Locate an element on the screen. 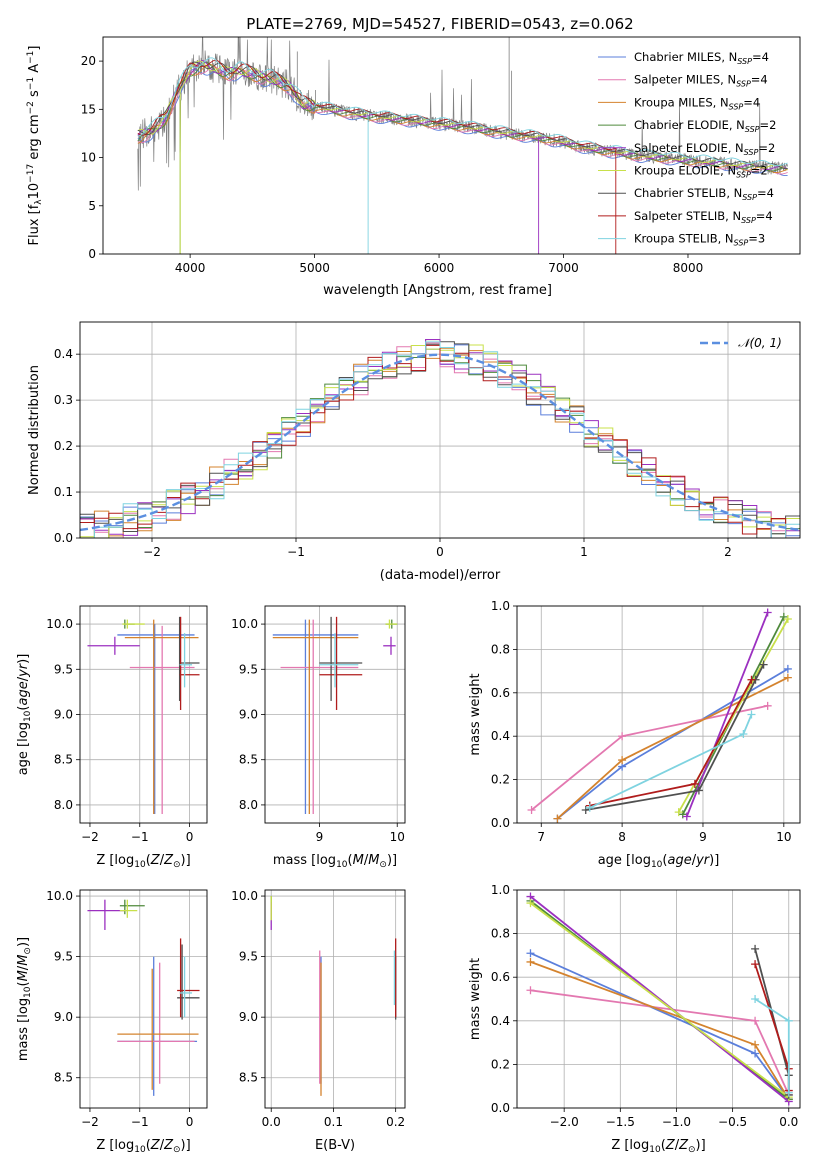  legend-entry: 𝒩(0, 1) is located at coordinates (760, 343).